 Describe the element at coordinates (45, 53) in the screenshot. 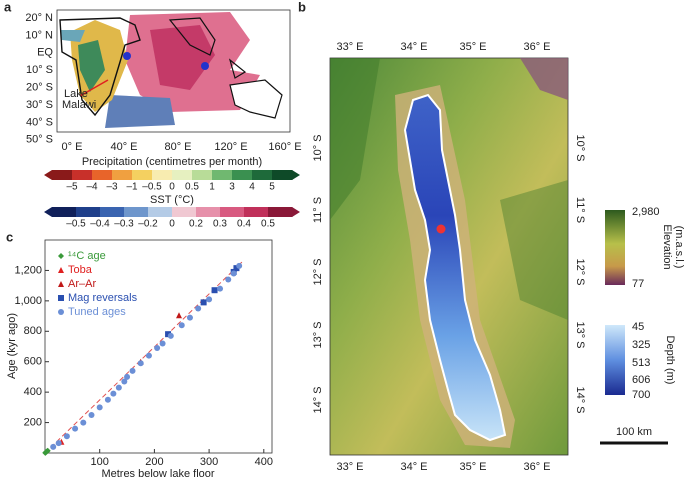

I see `lat-label: EQ` at that location.